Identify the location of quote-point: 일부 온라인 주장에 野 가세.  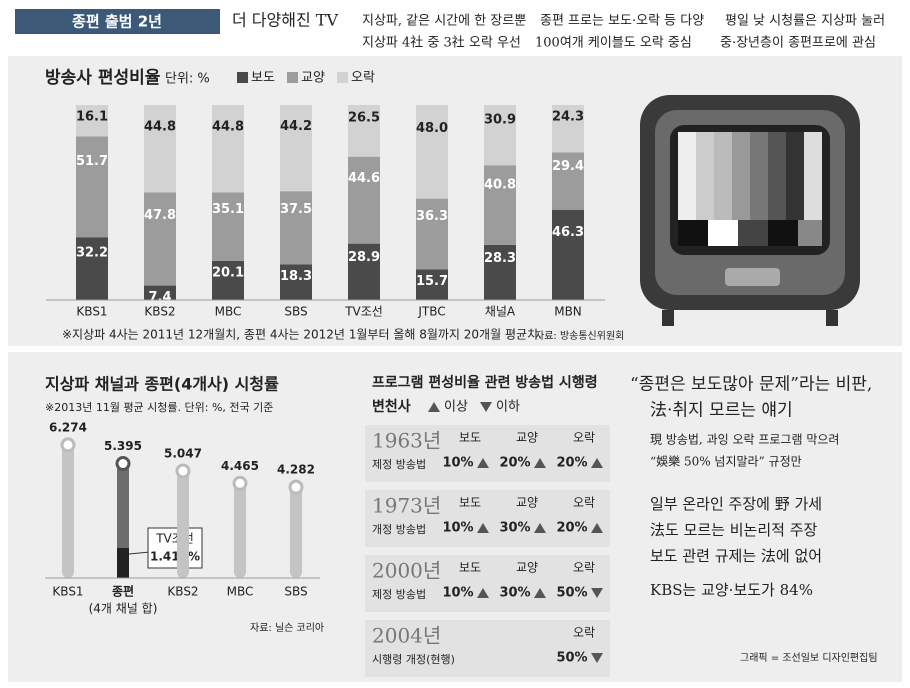
(736, 504).